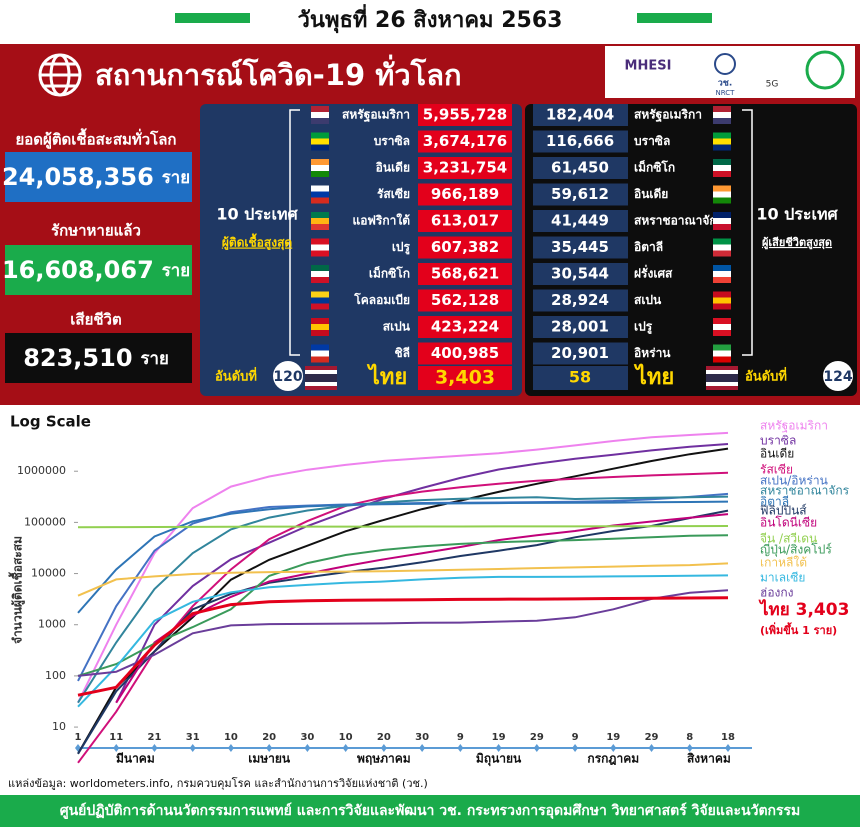 The image size is (860, 827). What do you see at coordinates (794, 426) in the screenshot?
I see `series-label: สหรัฐอเมริกา` at bounding box center [794, 426].